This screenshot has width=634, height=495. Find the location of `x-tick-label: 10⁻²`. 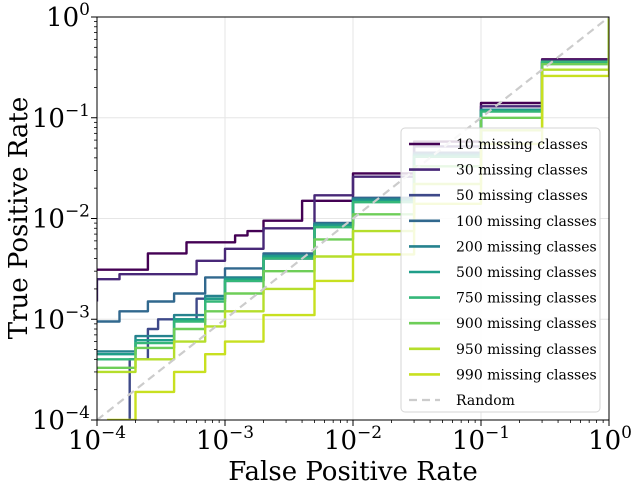

x-tick-label: 10⁻² is located at coordinates (353, 439).